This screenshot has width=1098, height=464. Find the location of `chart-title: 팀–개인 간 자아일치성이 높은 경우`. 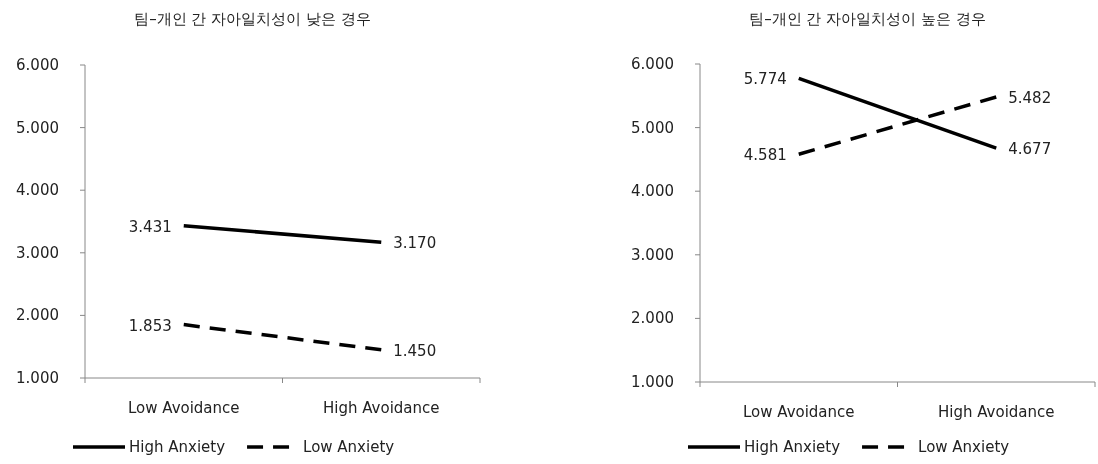

chart-title: 팀–개인 간 자아일치성이 높은 경우 is located at coordinates (867, 19).